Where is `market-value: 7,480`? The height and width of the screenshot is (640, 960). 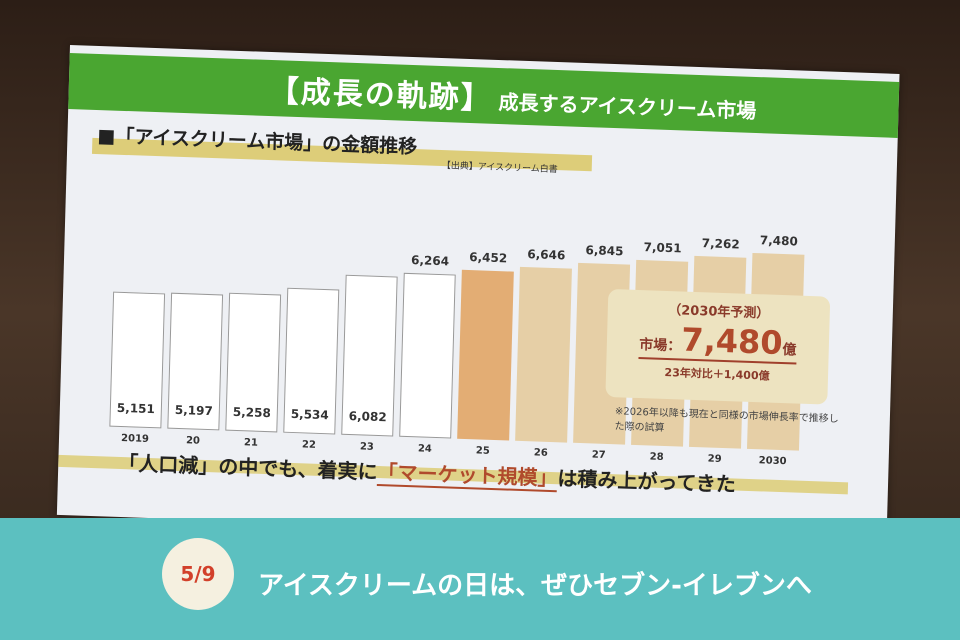 market-value: 7,480 is located at coordinates (732, 341).